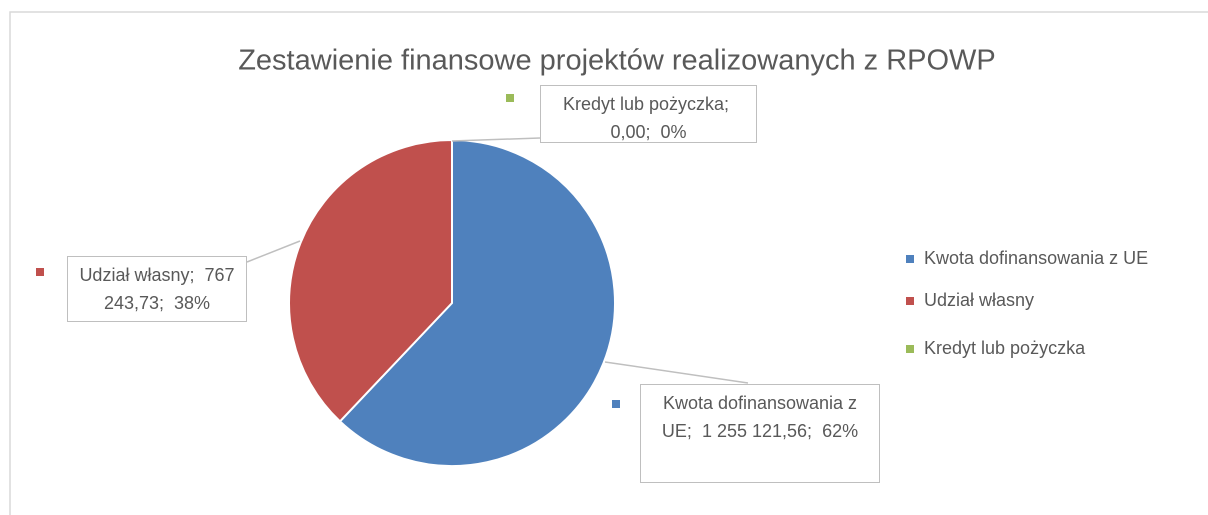 Image resolution: width=1208 pixels, height=515 pixels. I want to click on legend-label: Udział własny, so click(979, 300).